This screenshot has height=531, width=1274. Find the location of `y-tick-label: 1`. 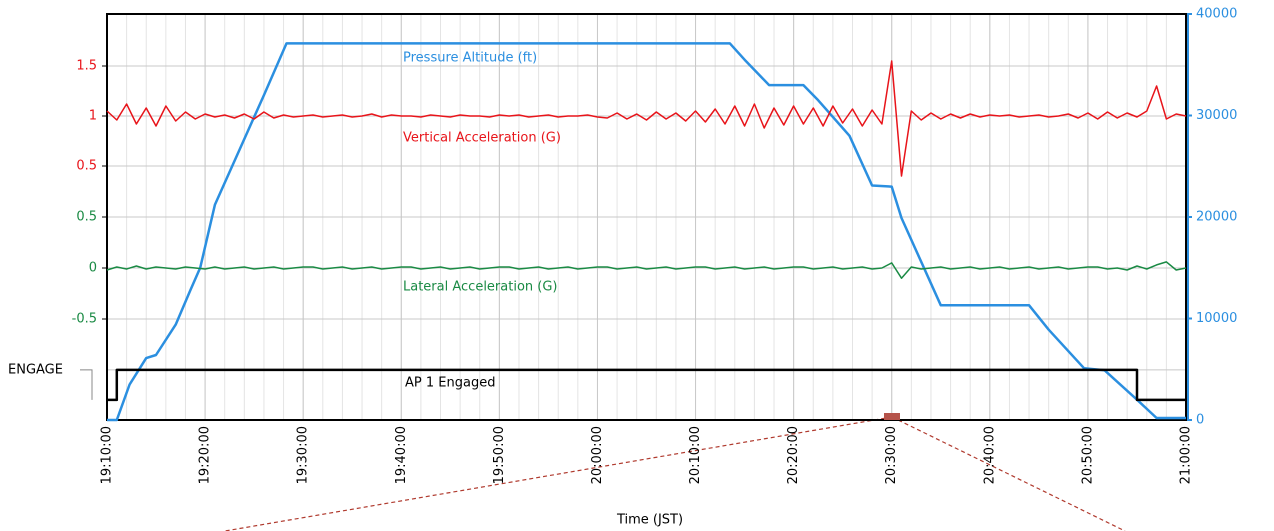

y-tick-label: 1 is located at coordinates (93, 116).